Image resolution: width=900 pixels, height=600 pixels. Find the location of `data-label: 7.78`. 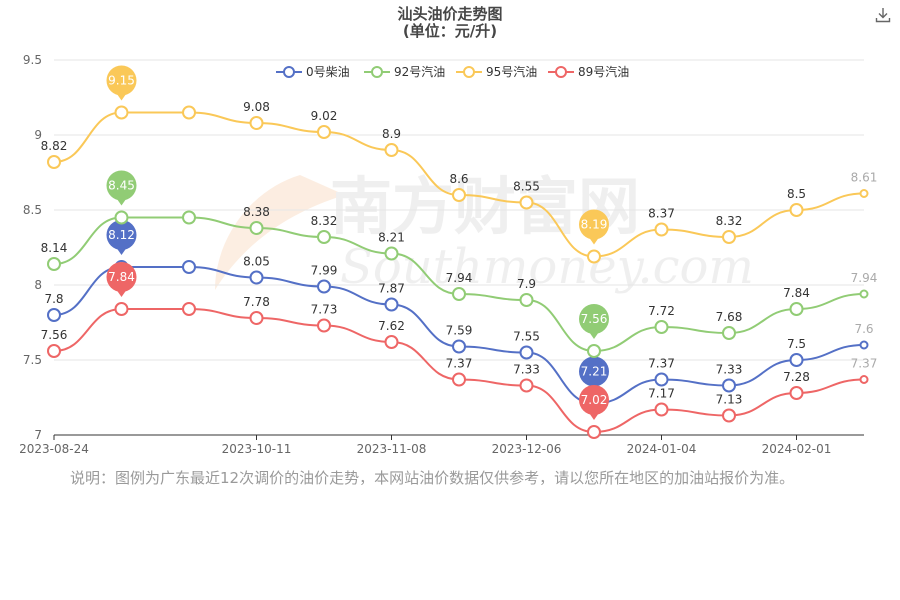

data-label: 7.78 is located at coordinates (256, 302).